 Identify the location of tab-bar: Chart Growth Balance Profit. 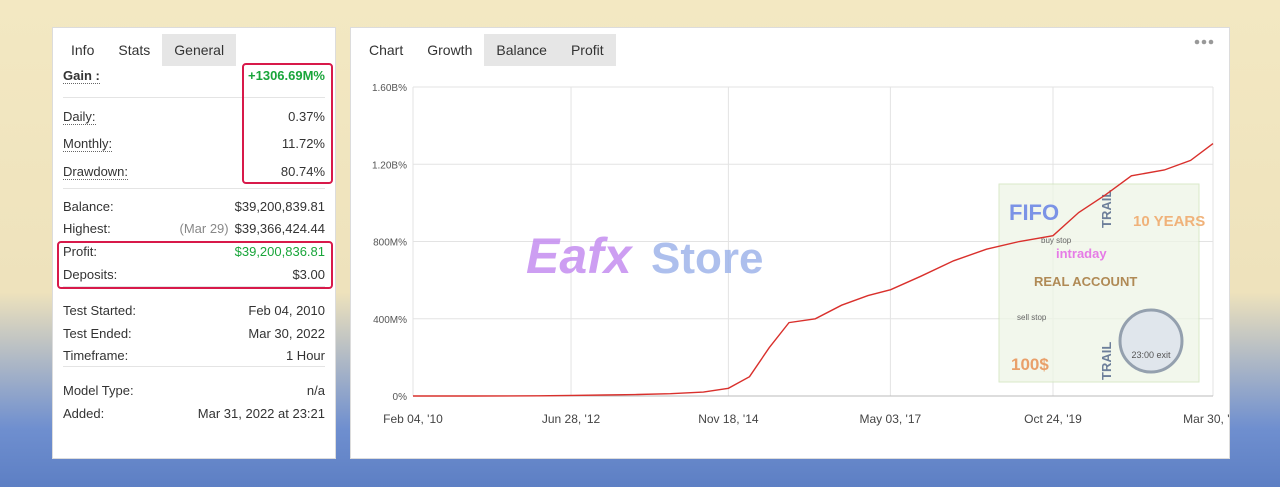
(486, 50).